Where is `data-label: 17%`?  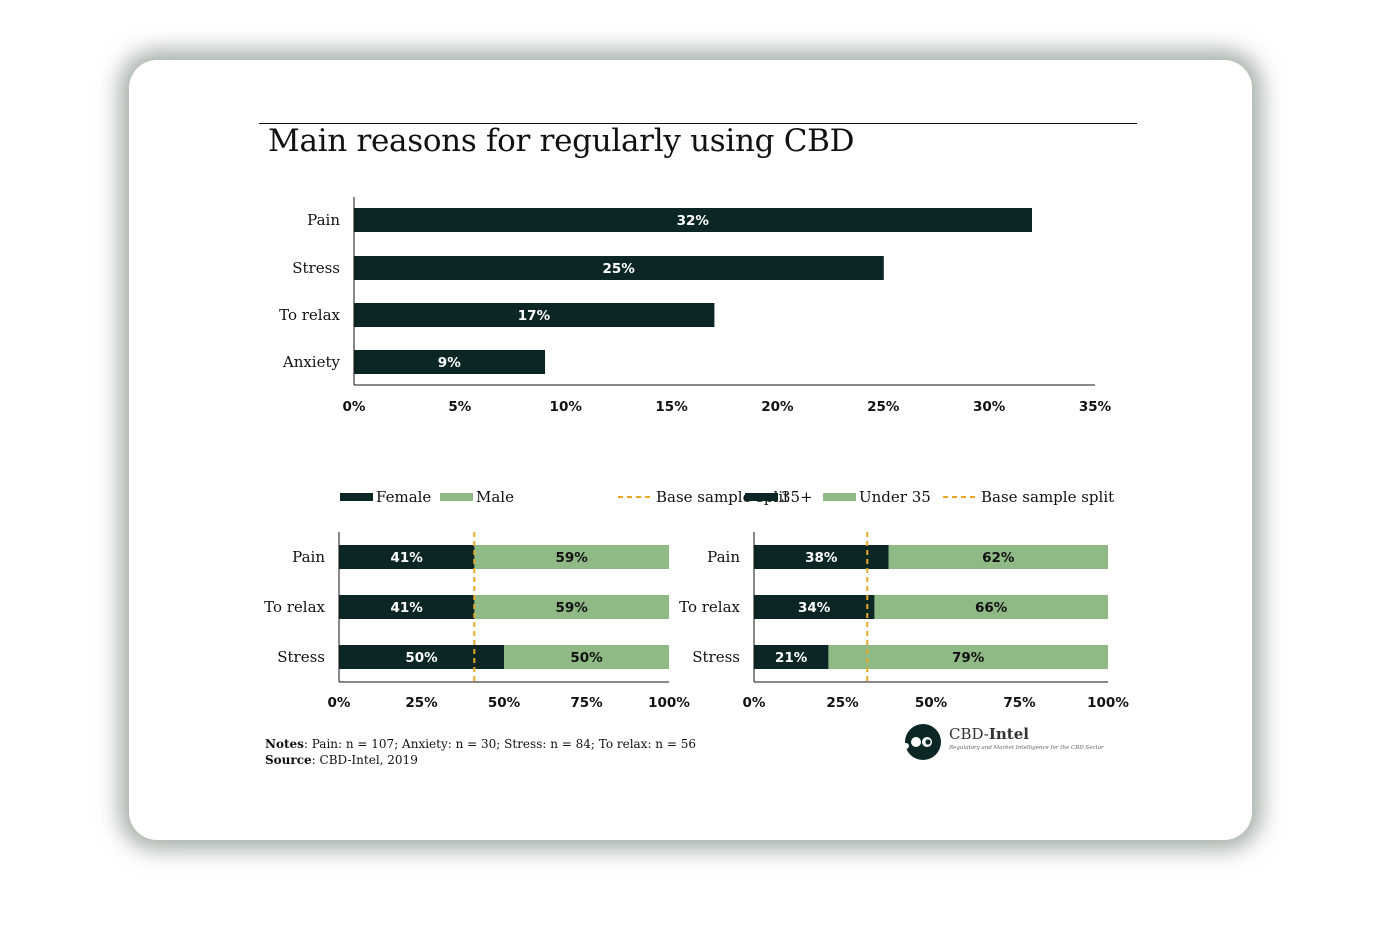
data-label: 17% is located at coordinates (534, 316).